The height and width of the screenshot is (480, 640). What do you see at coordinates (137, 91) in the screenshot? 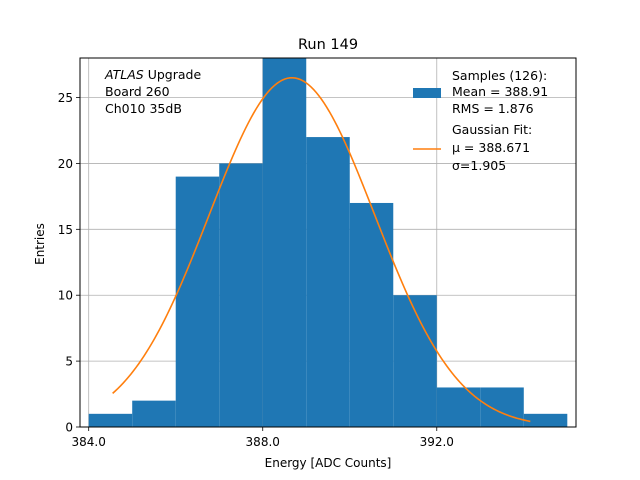
I see `annotation-line-2: Board 260` at bounding box center [137, 91].